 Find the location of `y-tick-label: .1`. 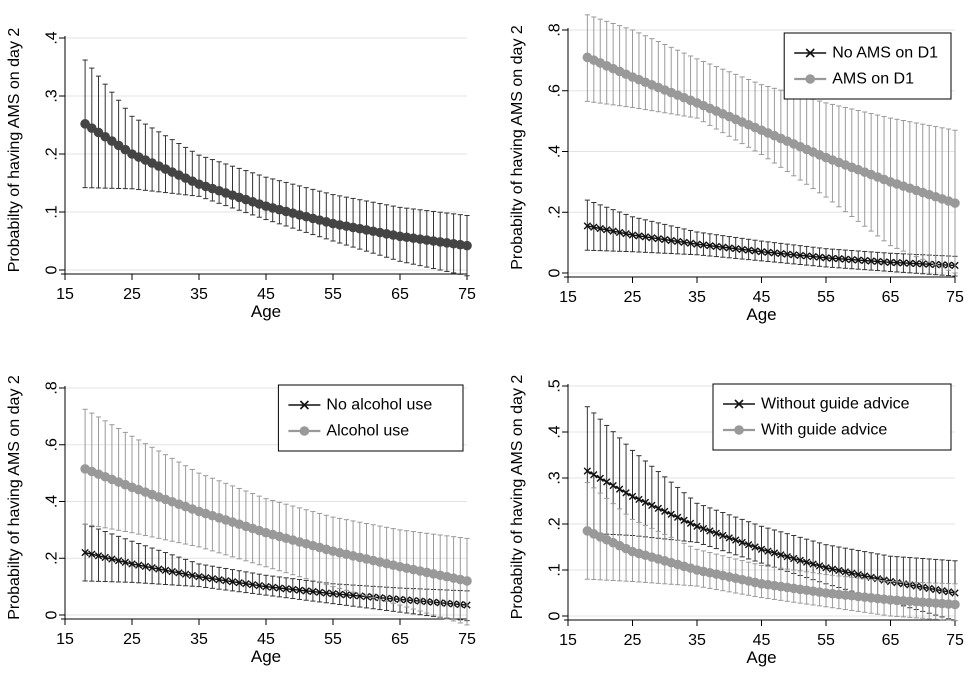

y-tick-label: .1 is located at coordinates (52, 211).